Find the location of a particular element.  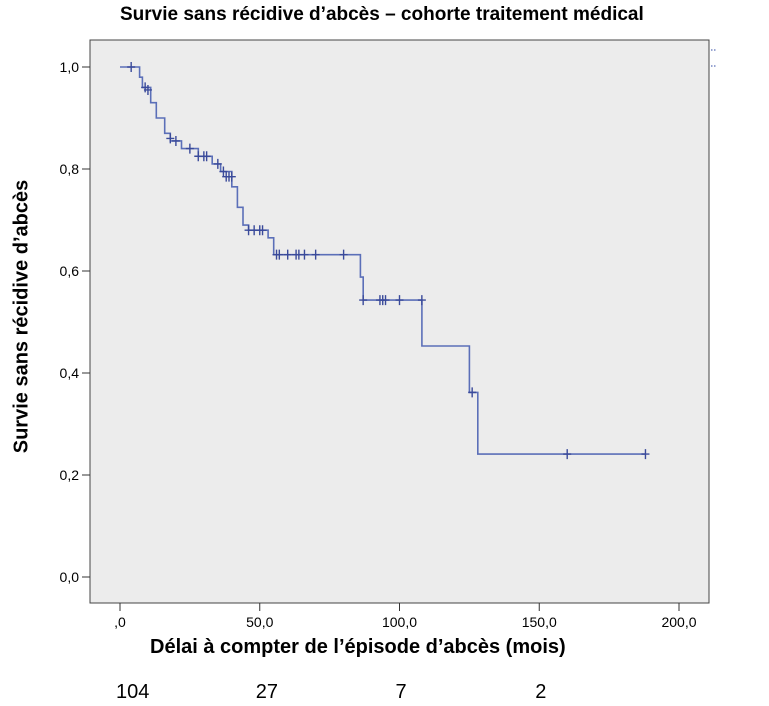

x-tick-label: ,0 is located at coordinates (120, 622).